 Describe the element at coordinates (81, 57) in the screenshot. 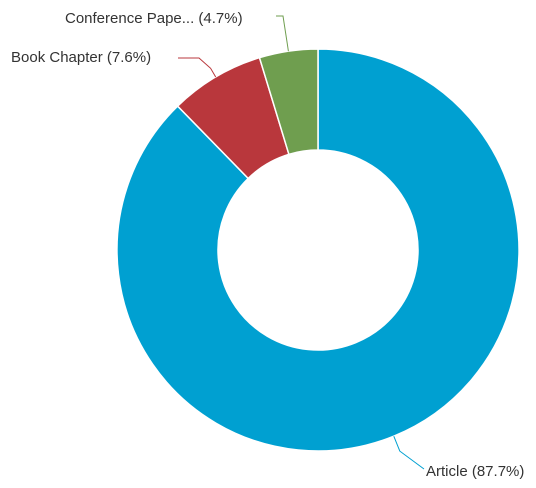

I see `slice-label-book-chapter: Book Chapter (7.6%)` at that location.